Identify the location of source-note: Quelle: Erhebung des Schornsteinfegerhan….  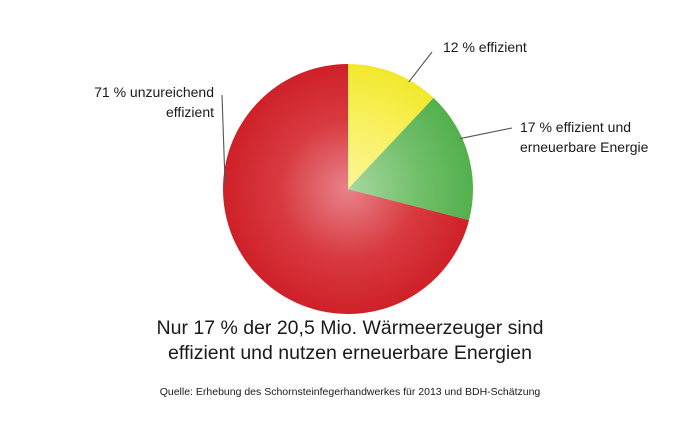
(350, 392).